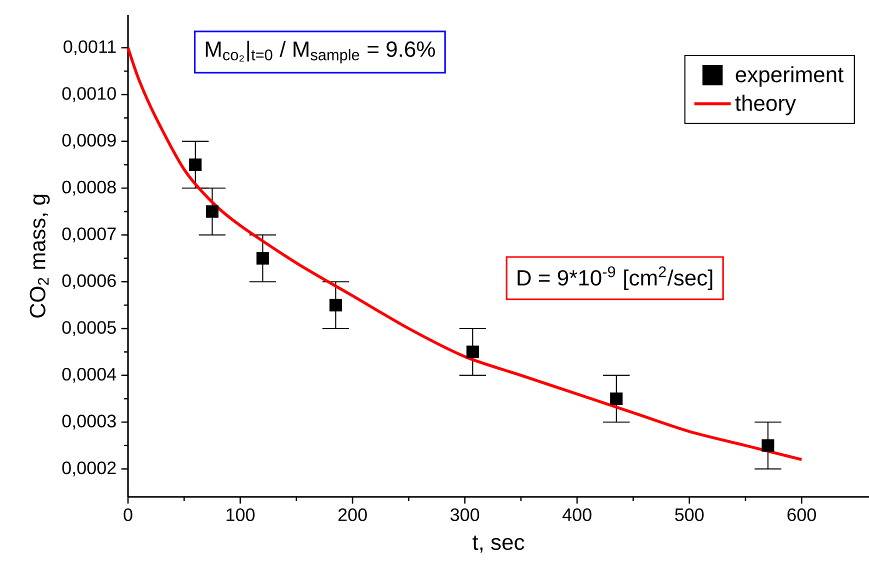  I want to click on y-tick-label: 0,0007, so click(89, 234).